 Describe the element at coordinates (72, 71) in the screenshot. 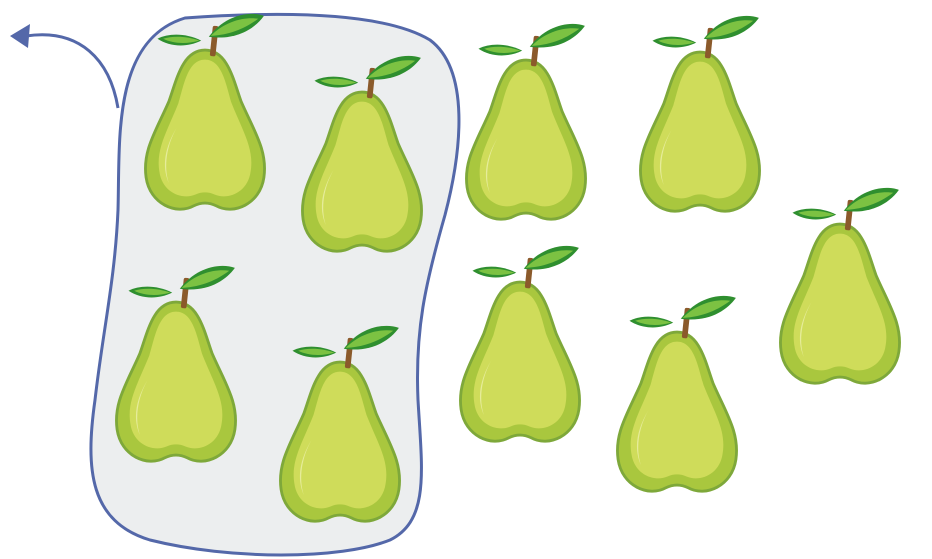

I see `group-arrow` at that location.